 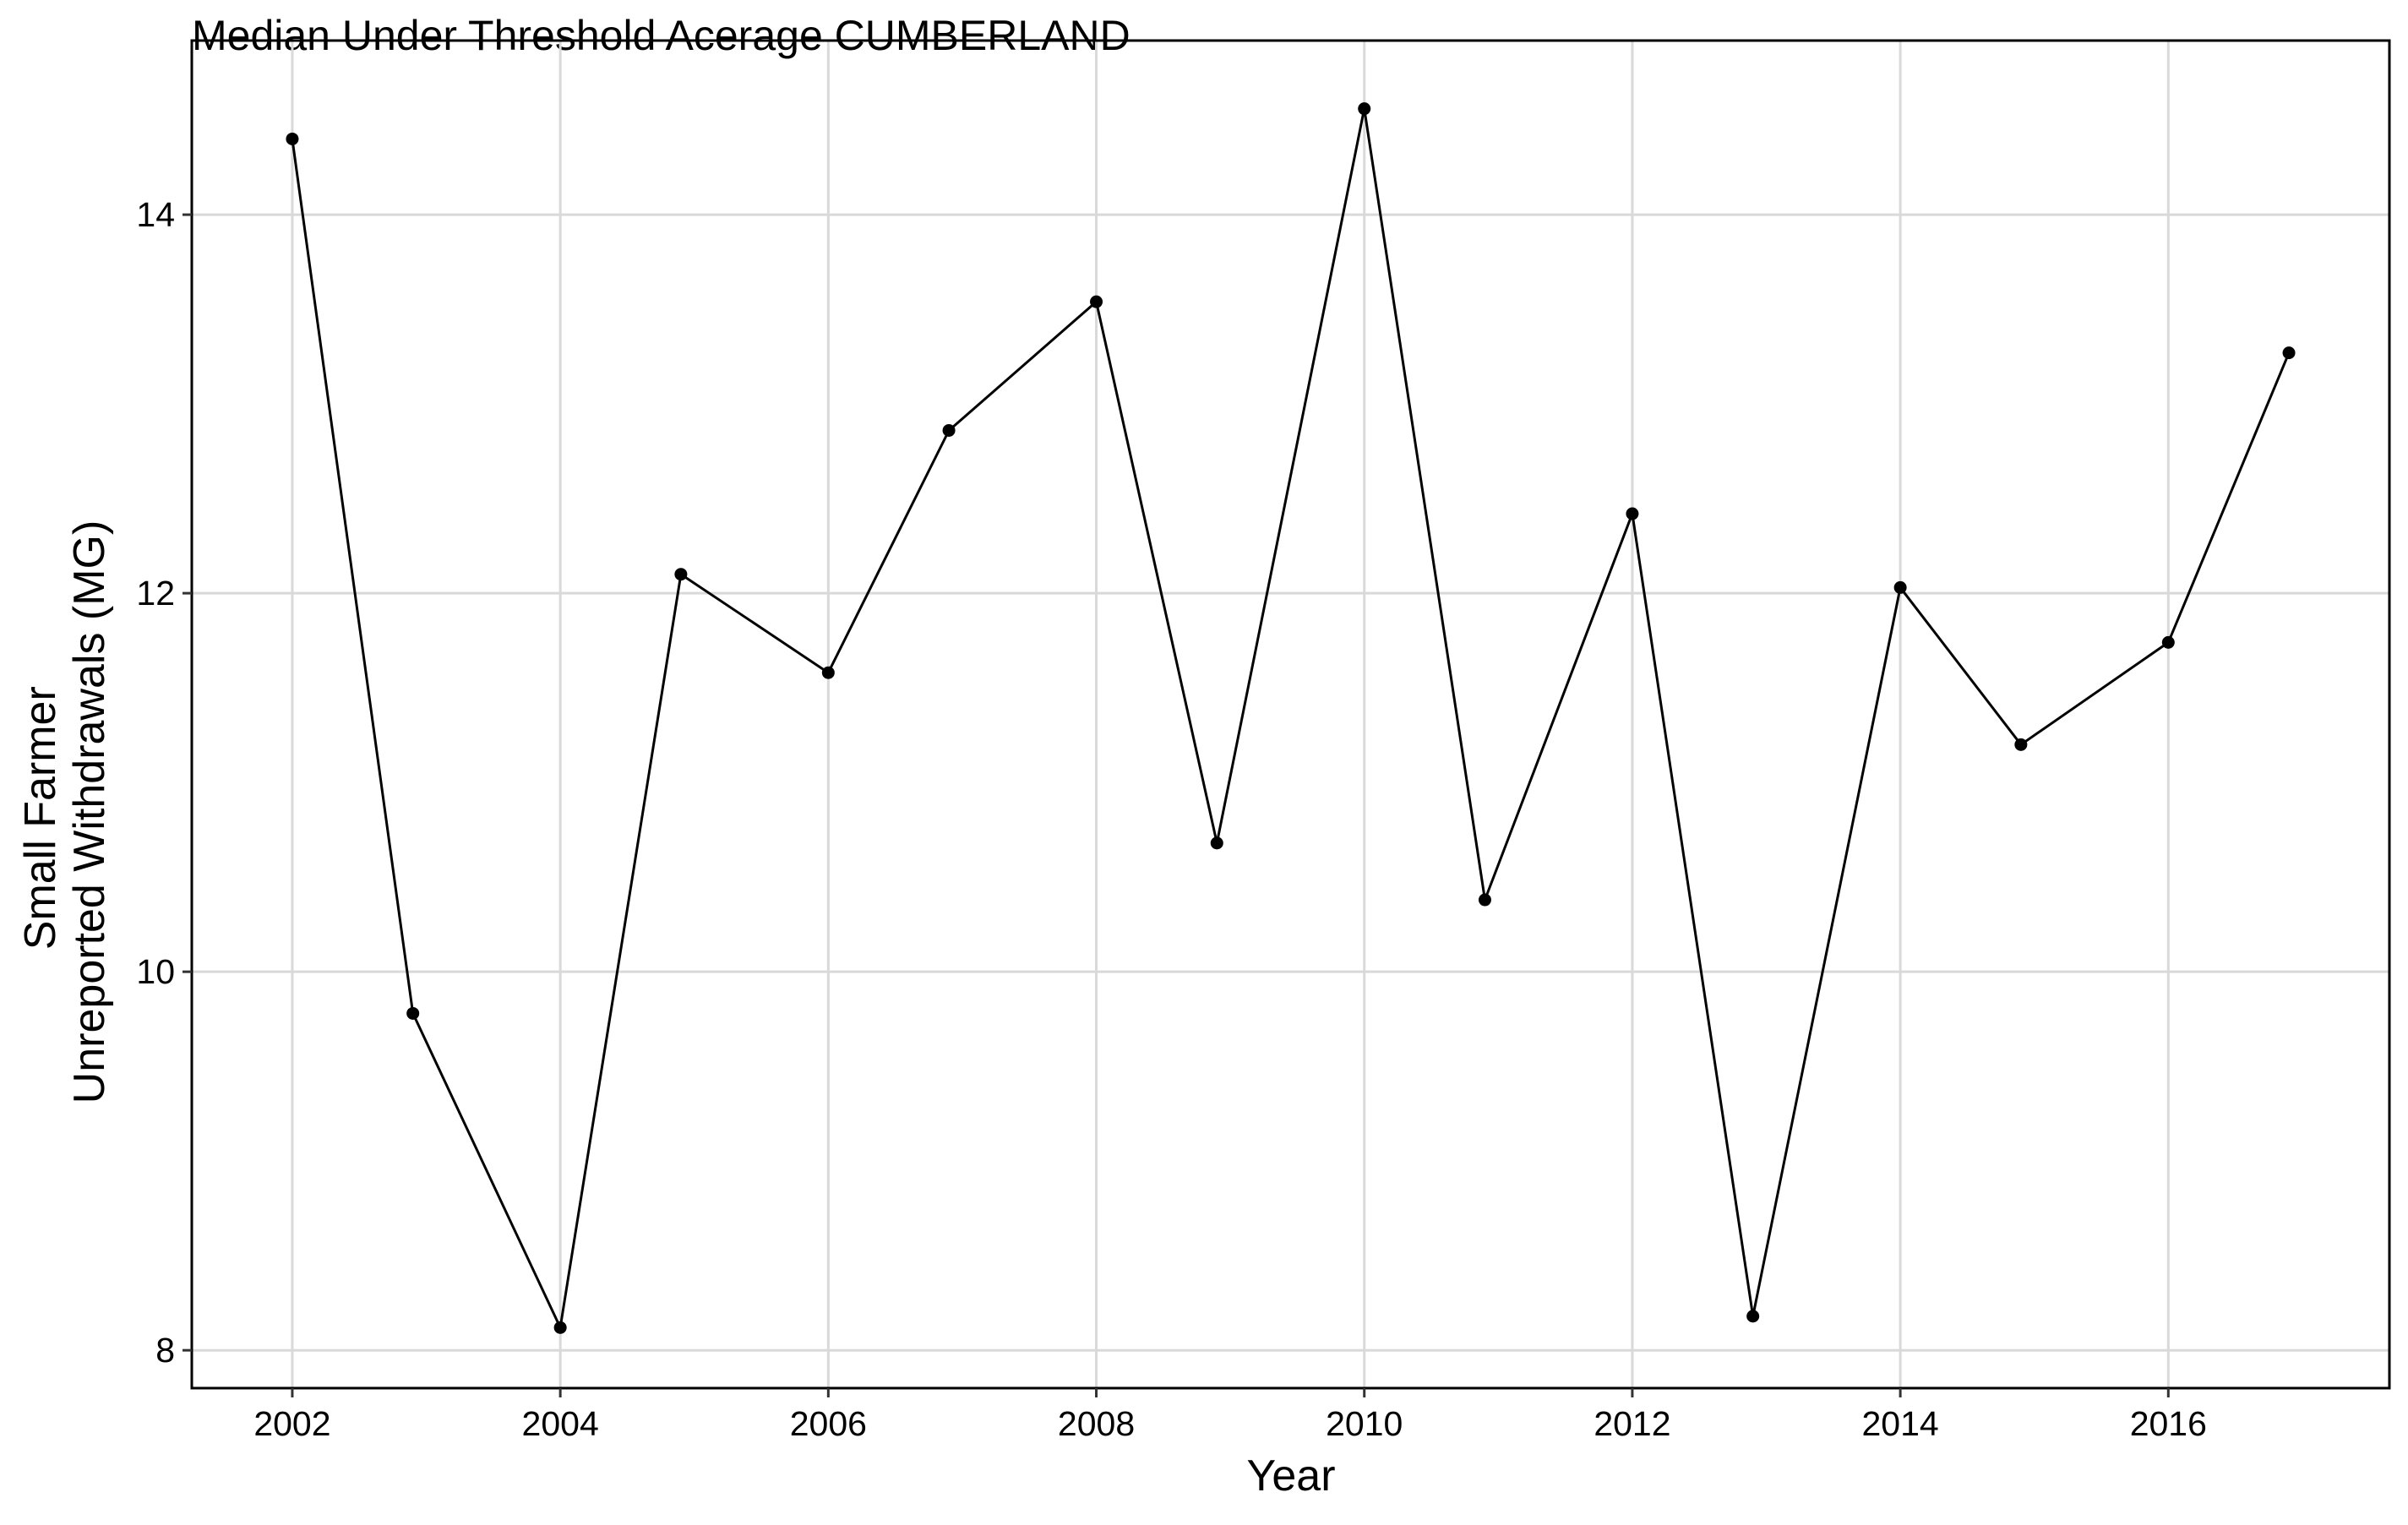 I want to click on x-tick-label: 2012, so click(x=1632, y=1423).